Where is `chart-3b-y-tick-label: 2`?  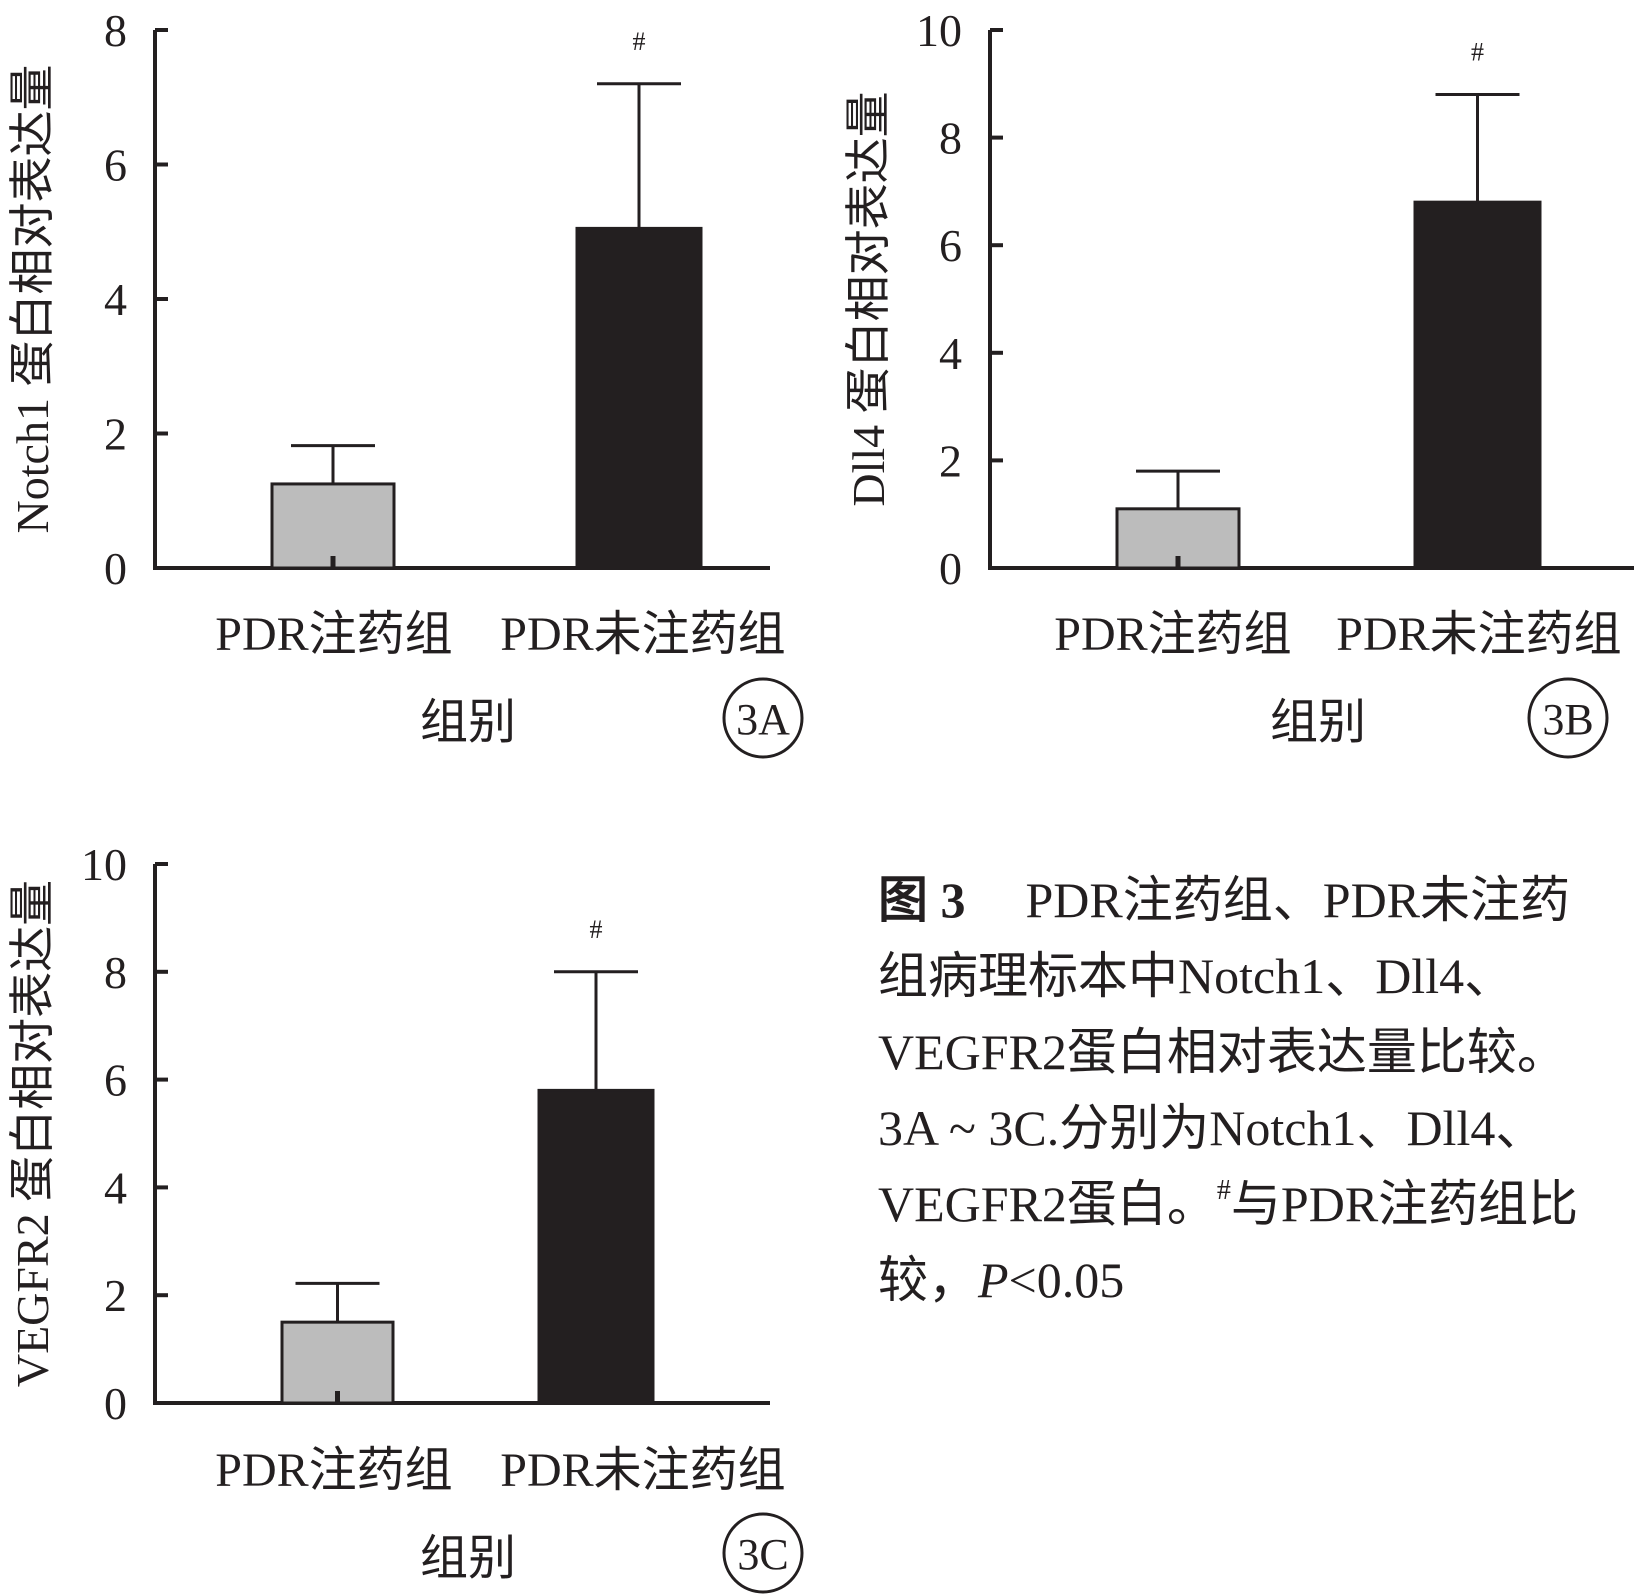 chart-3b-y-tick-label: 2 is located at coordinates (950, 460).